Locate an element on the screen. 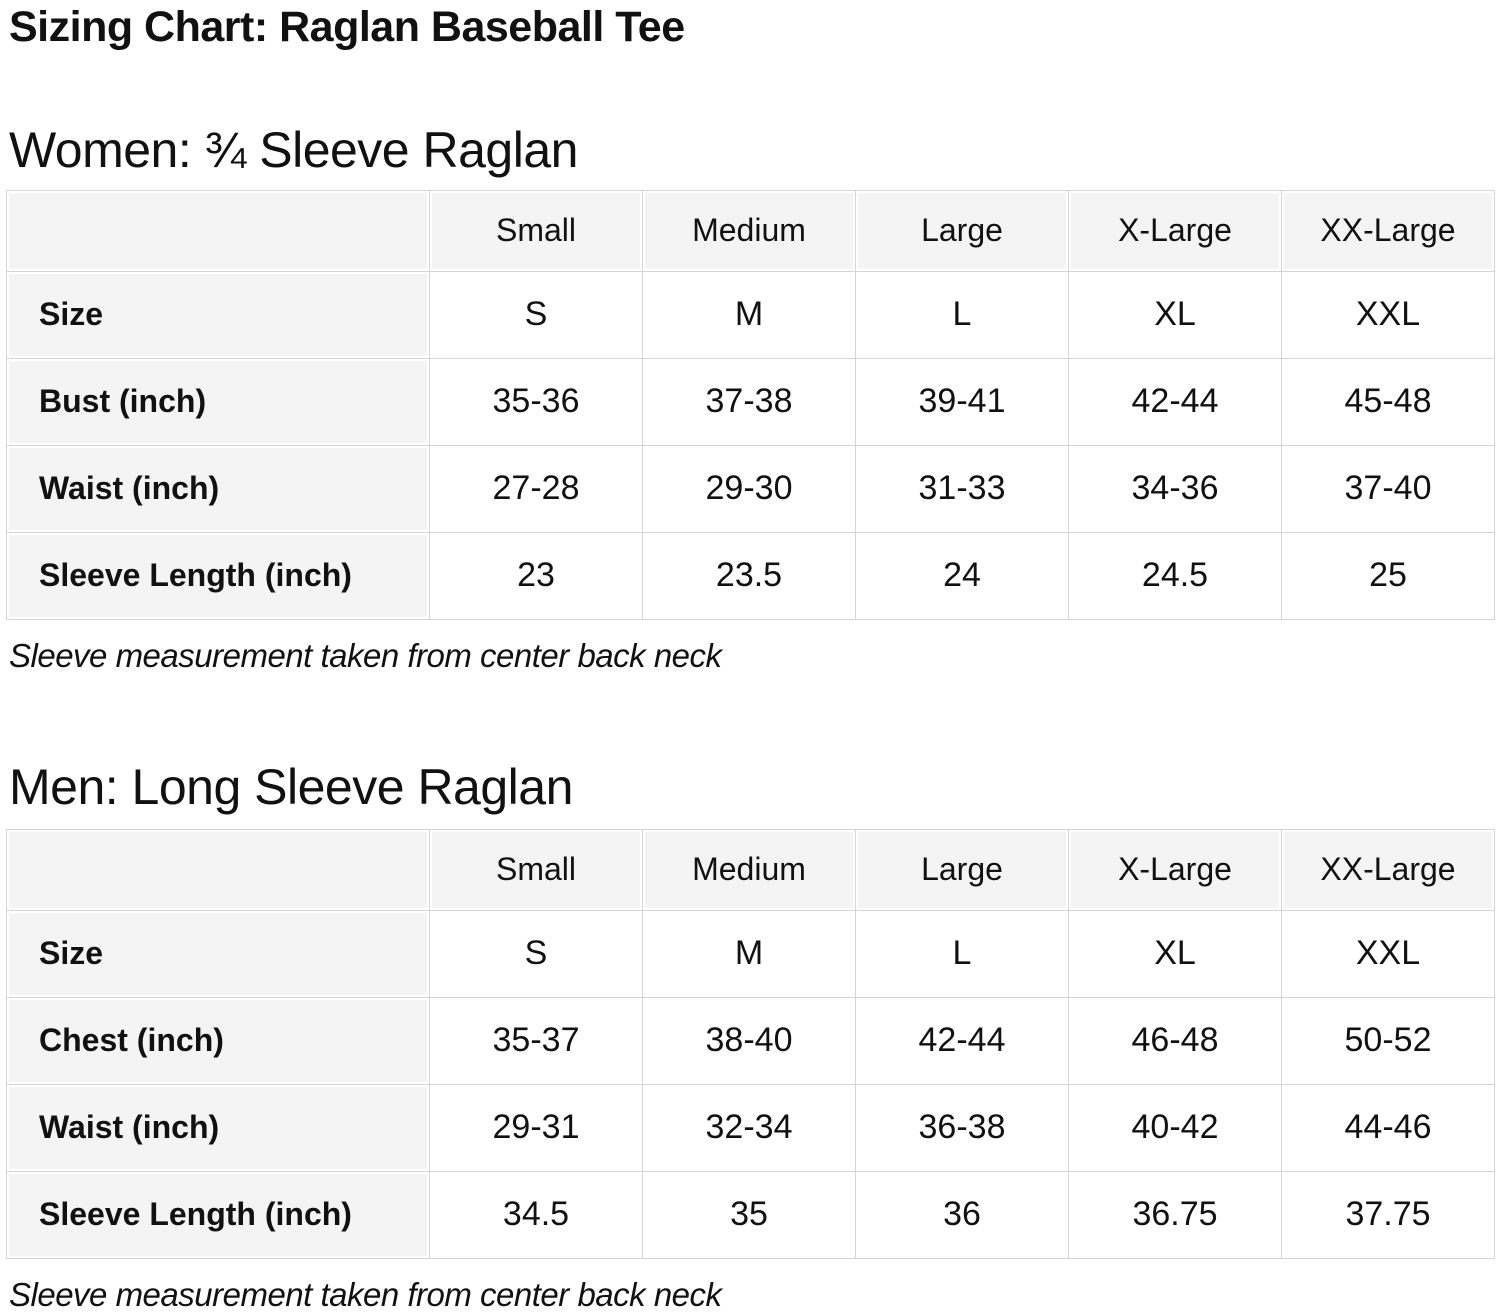 The image size is (1500, 1315). table-cell: 44-46 is located at coordinates (1388, 1127).